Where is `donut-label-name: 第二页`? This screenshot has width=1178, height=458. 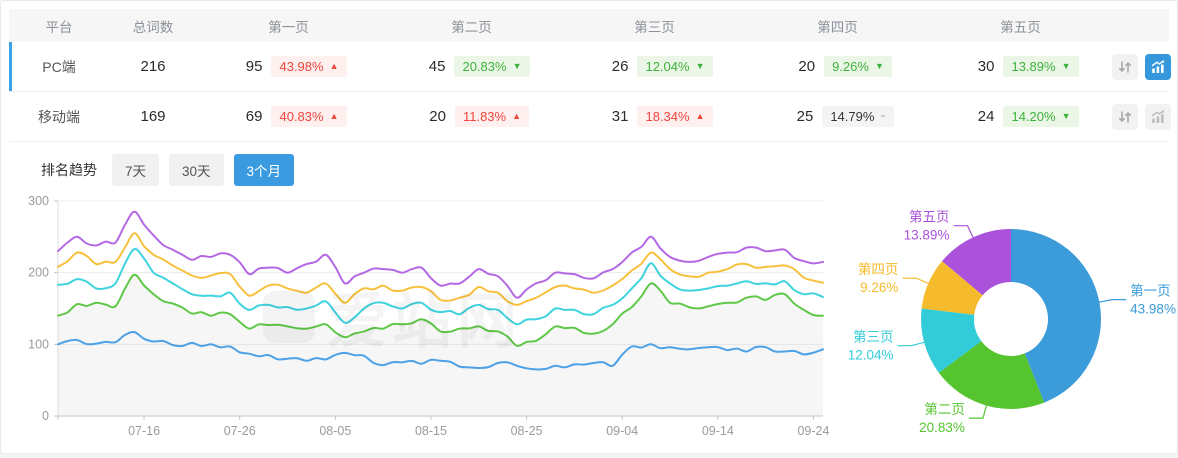 donut-label-name: 第二页 is located at coordinates (944, 409).